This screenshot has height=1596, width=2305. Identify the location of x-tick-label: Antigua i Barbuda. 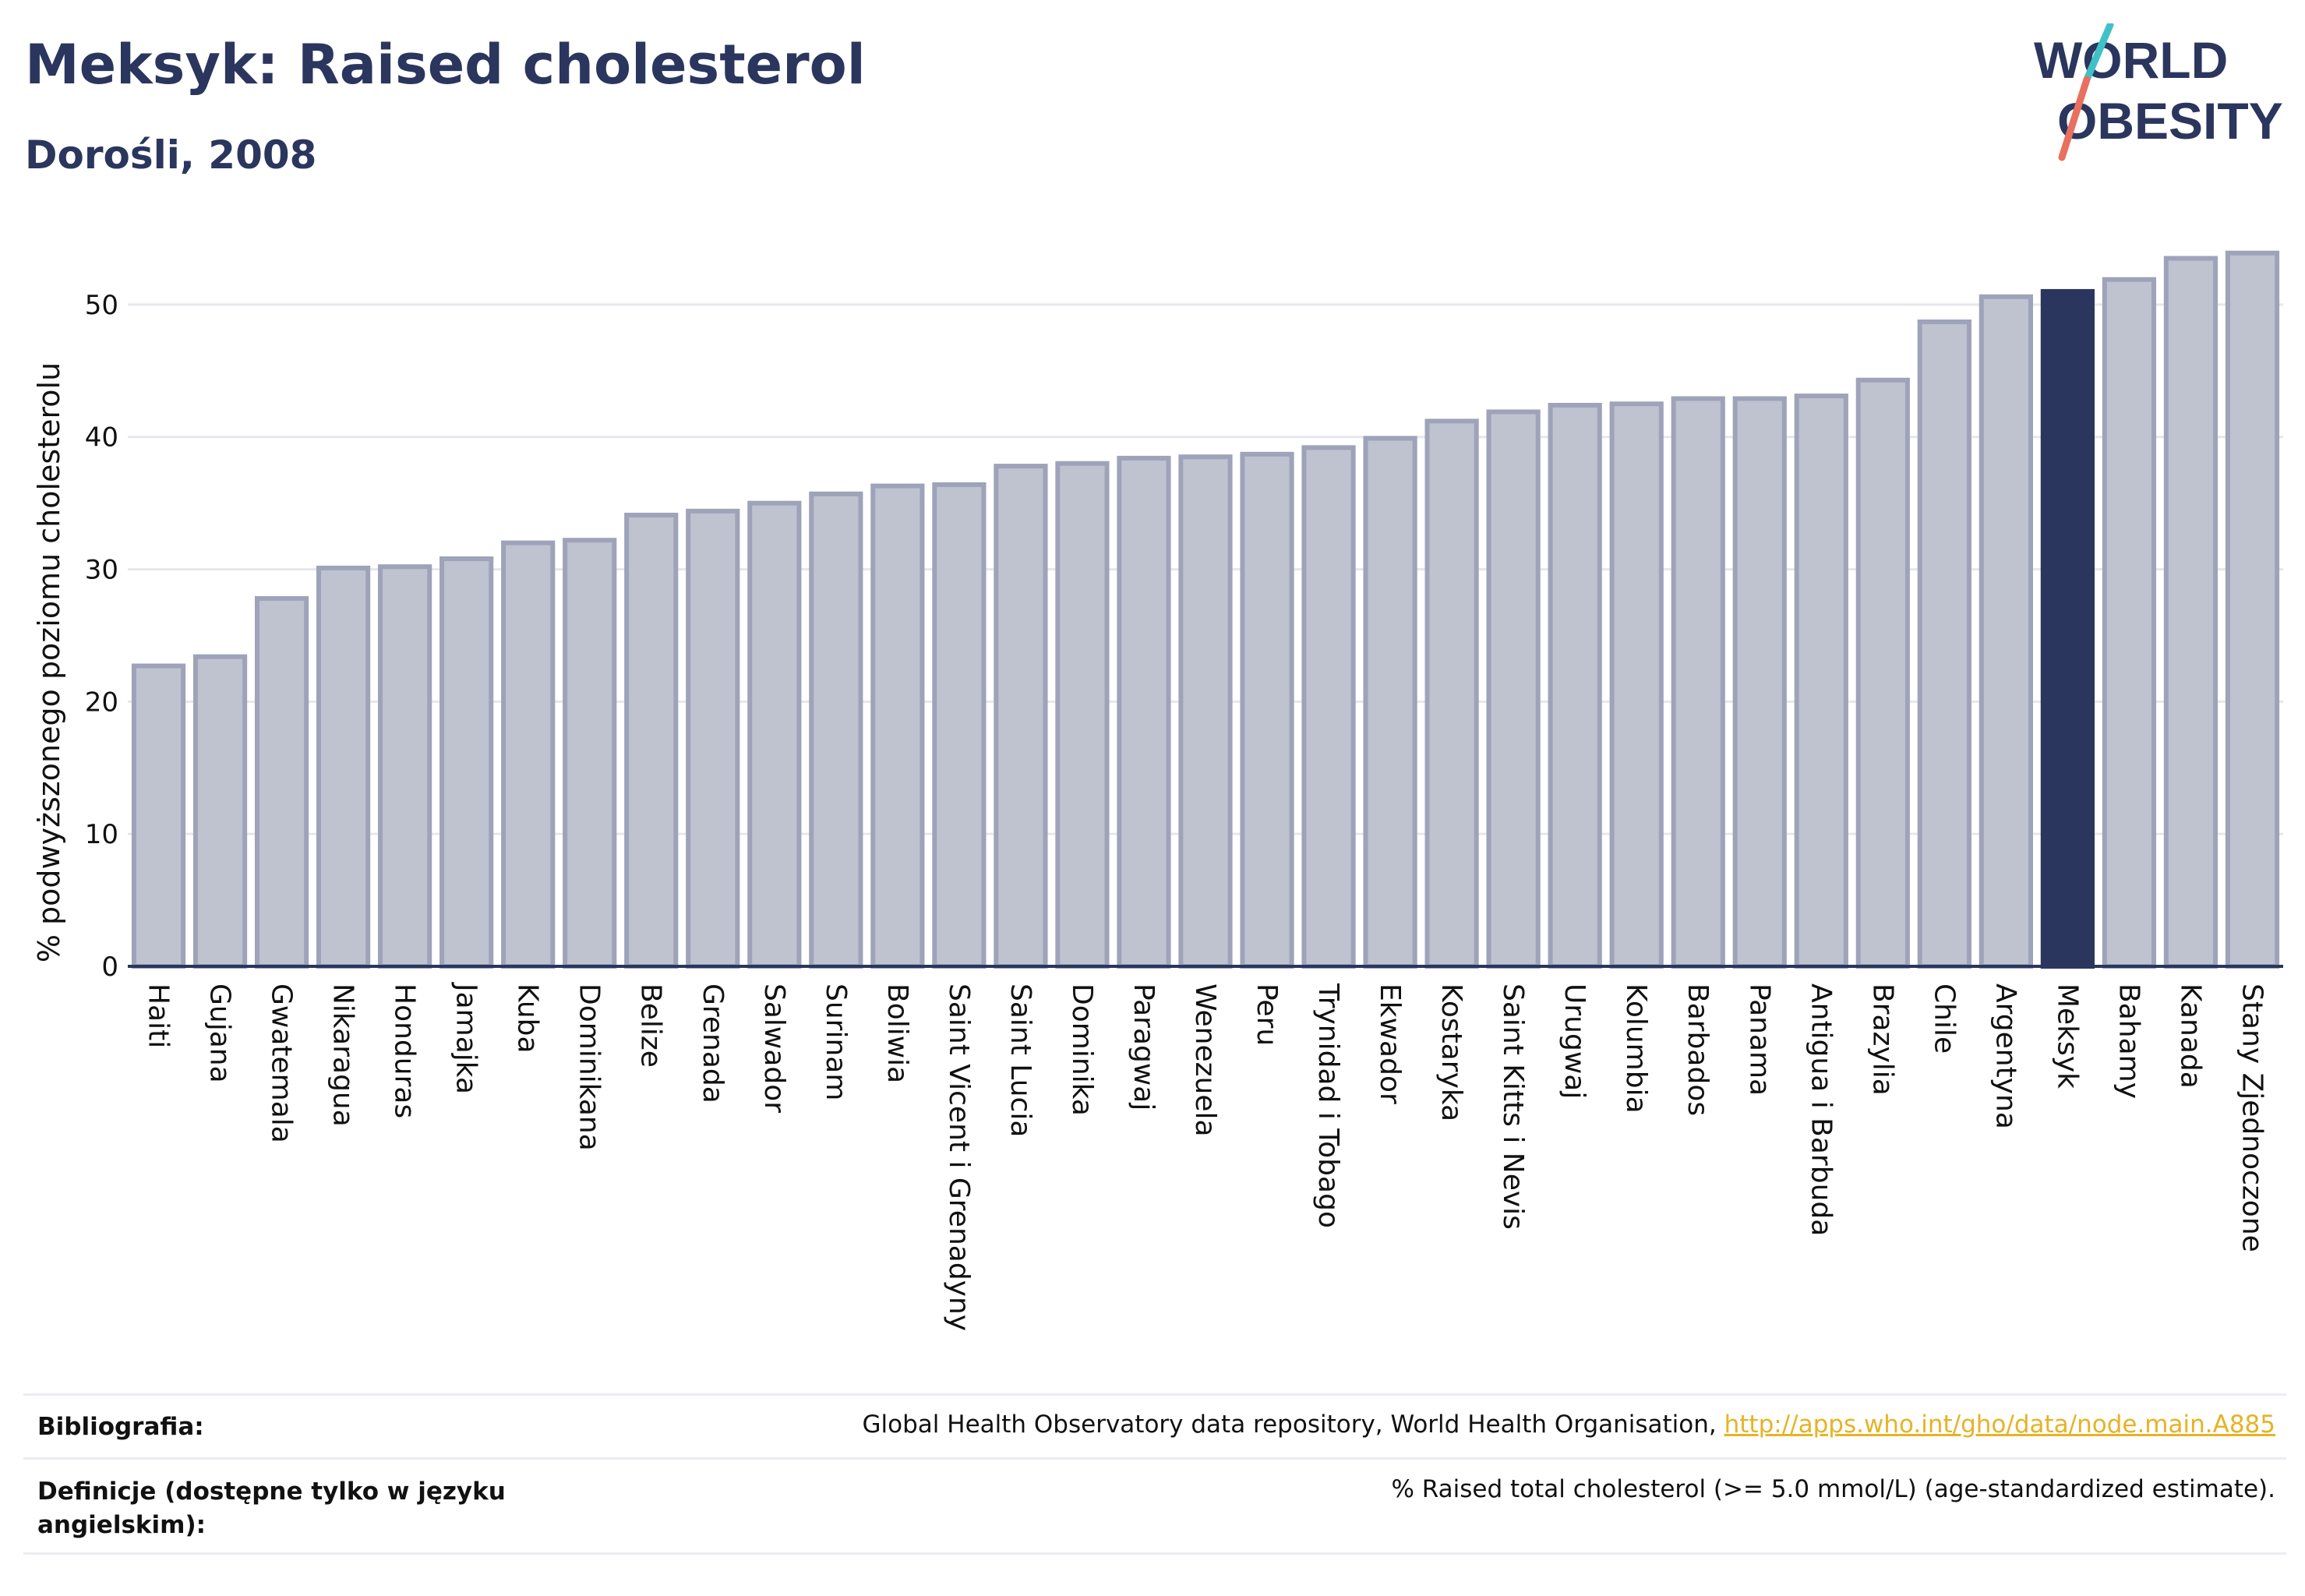
(1821, 1109).